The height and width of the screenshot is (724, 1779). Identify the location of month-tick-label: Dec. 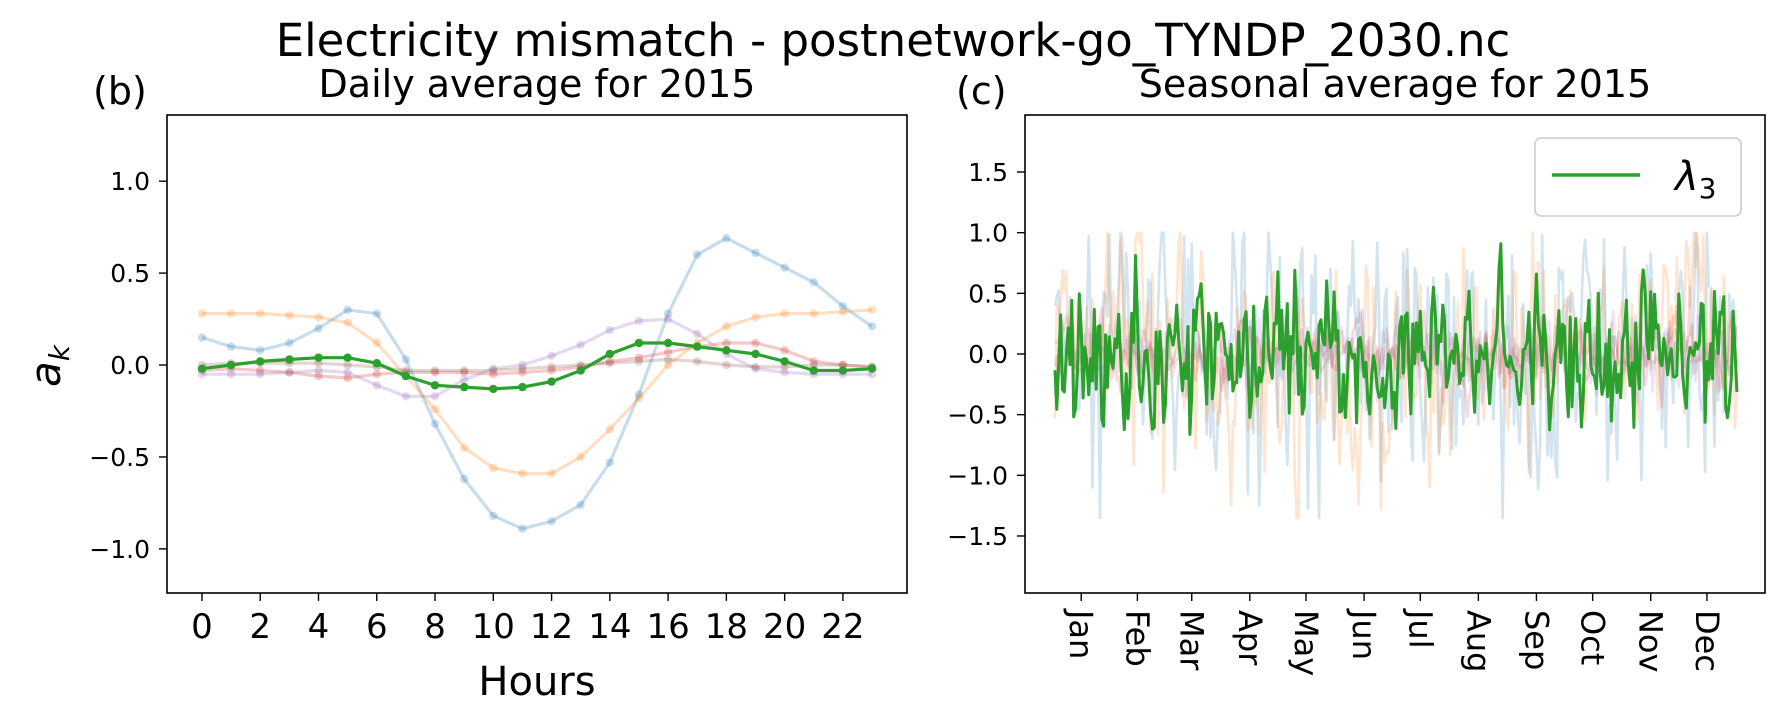
(1707, 641).